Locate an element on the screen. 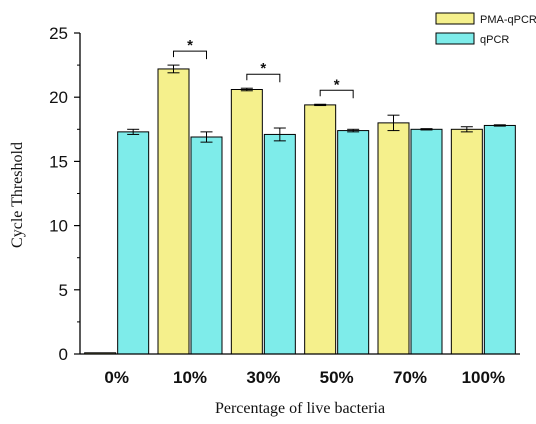  y-axis-title: Cycle Threshold is located at coordinates (17, 195).